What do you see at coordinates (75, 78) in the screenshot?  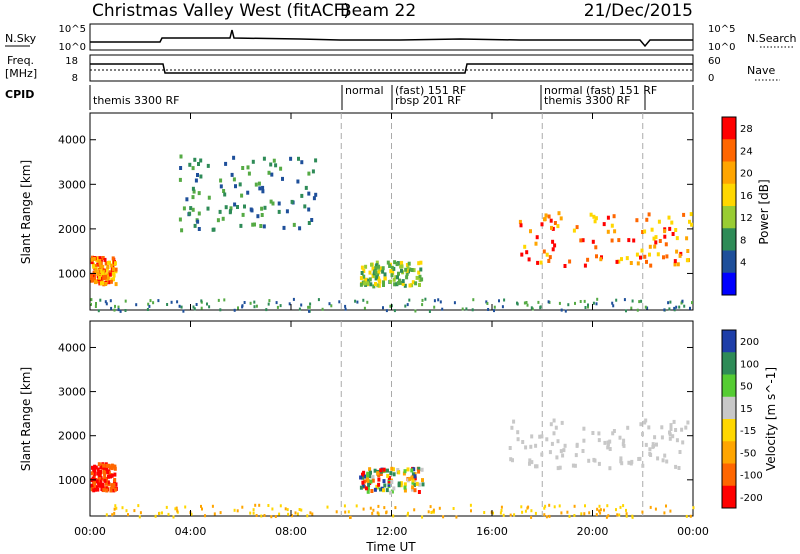 I see `freq-bottom: 8` at bounding box center [75, 78].